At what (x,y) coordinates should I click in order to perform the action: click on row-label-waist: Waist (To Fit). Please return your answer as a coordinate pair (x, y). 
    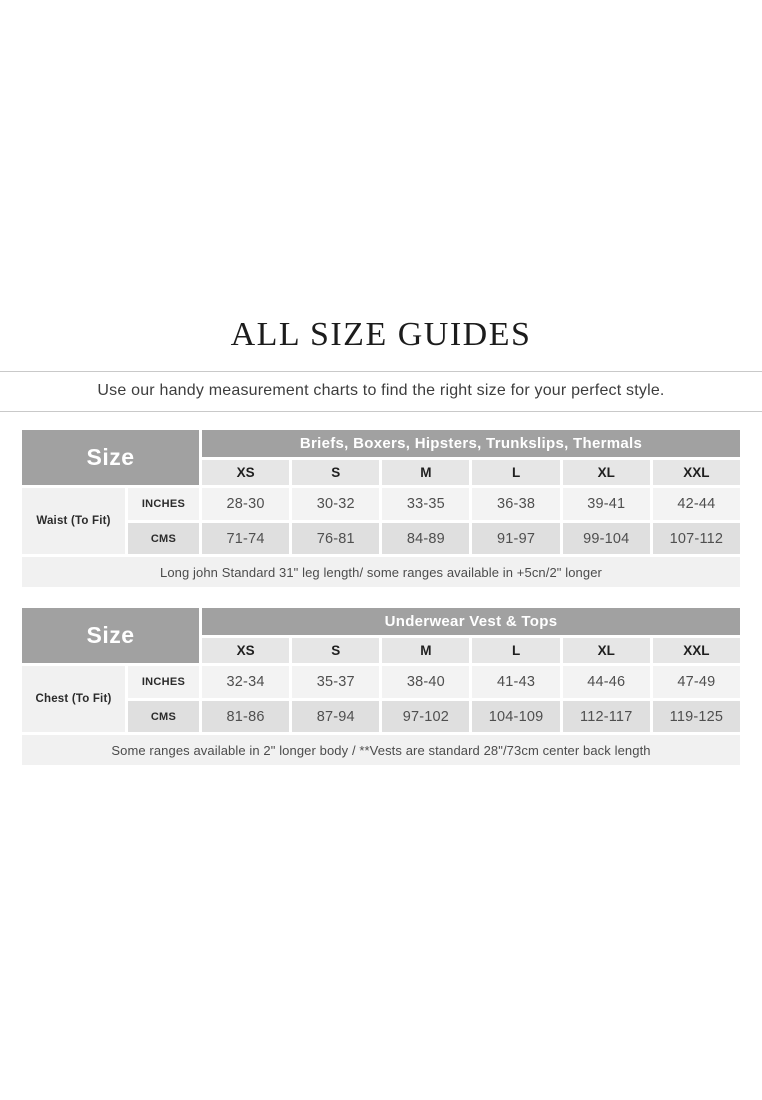
    Looking at the image, I should click on (73, 521).